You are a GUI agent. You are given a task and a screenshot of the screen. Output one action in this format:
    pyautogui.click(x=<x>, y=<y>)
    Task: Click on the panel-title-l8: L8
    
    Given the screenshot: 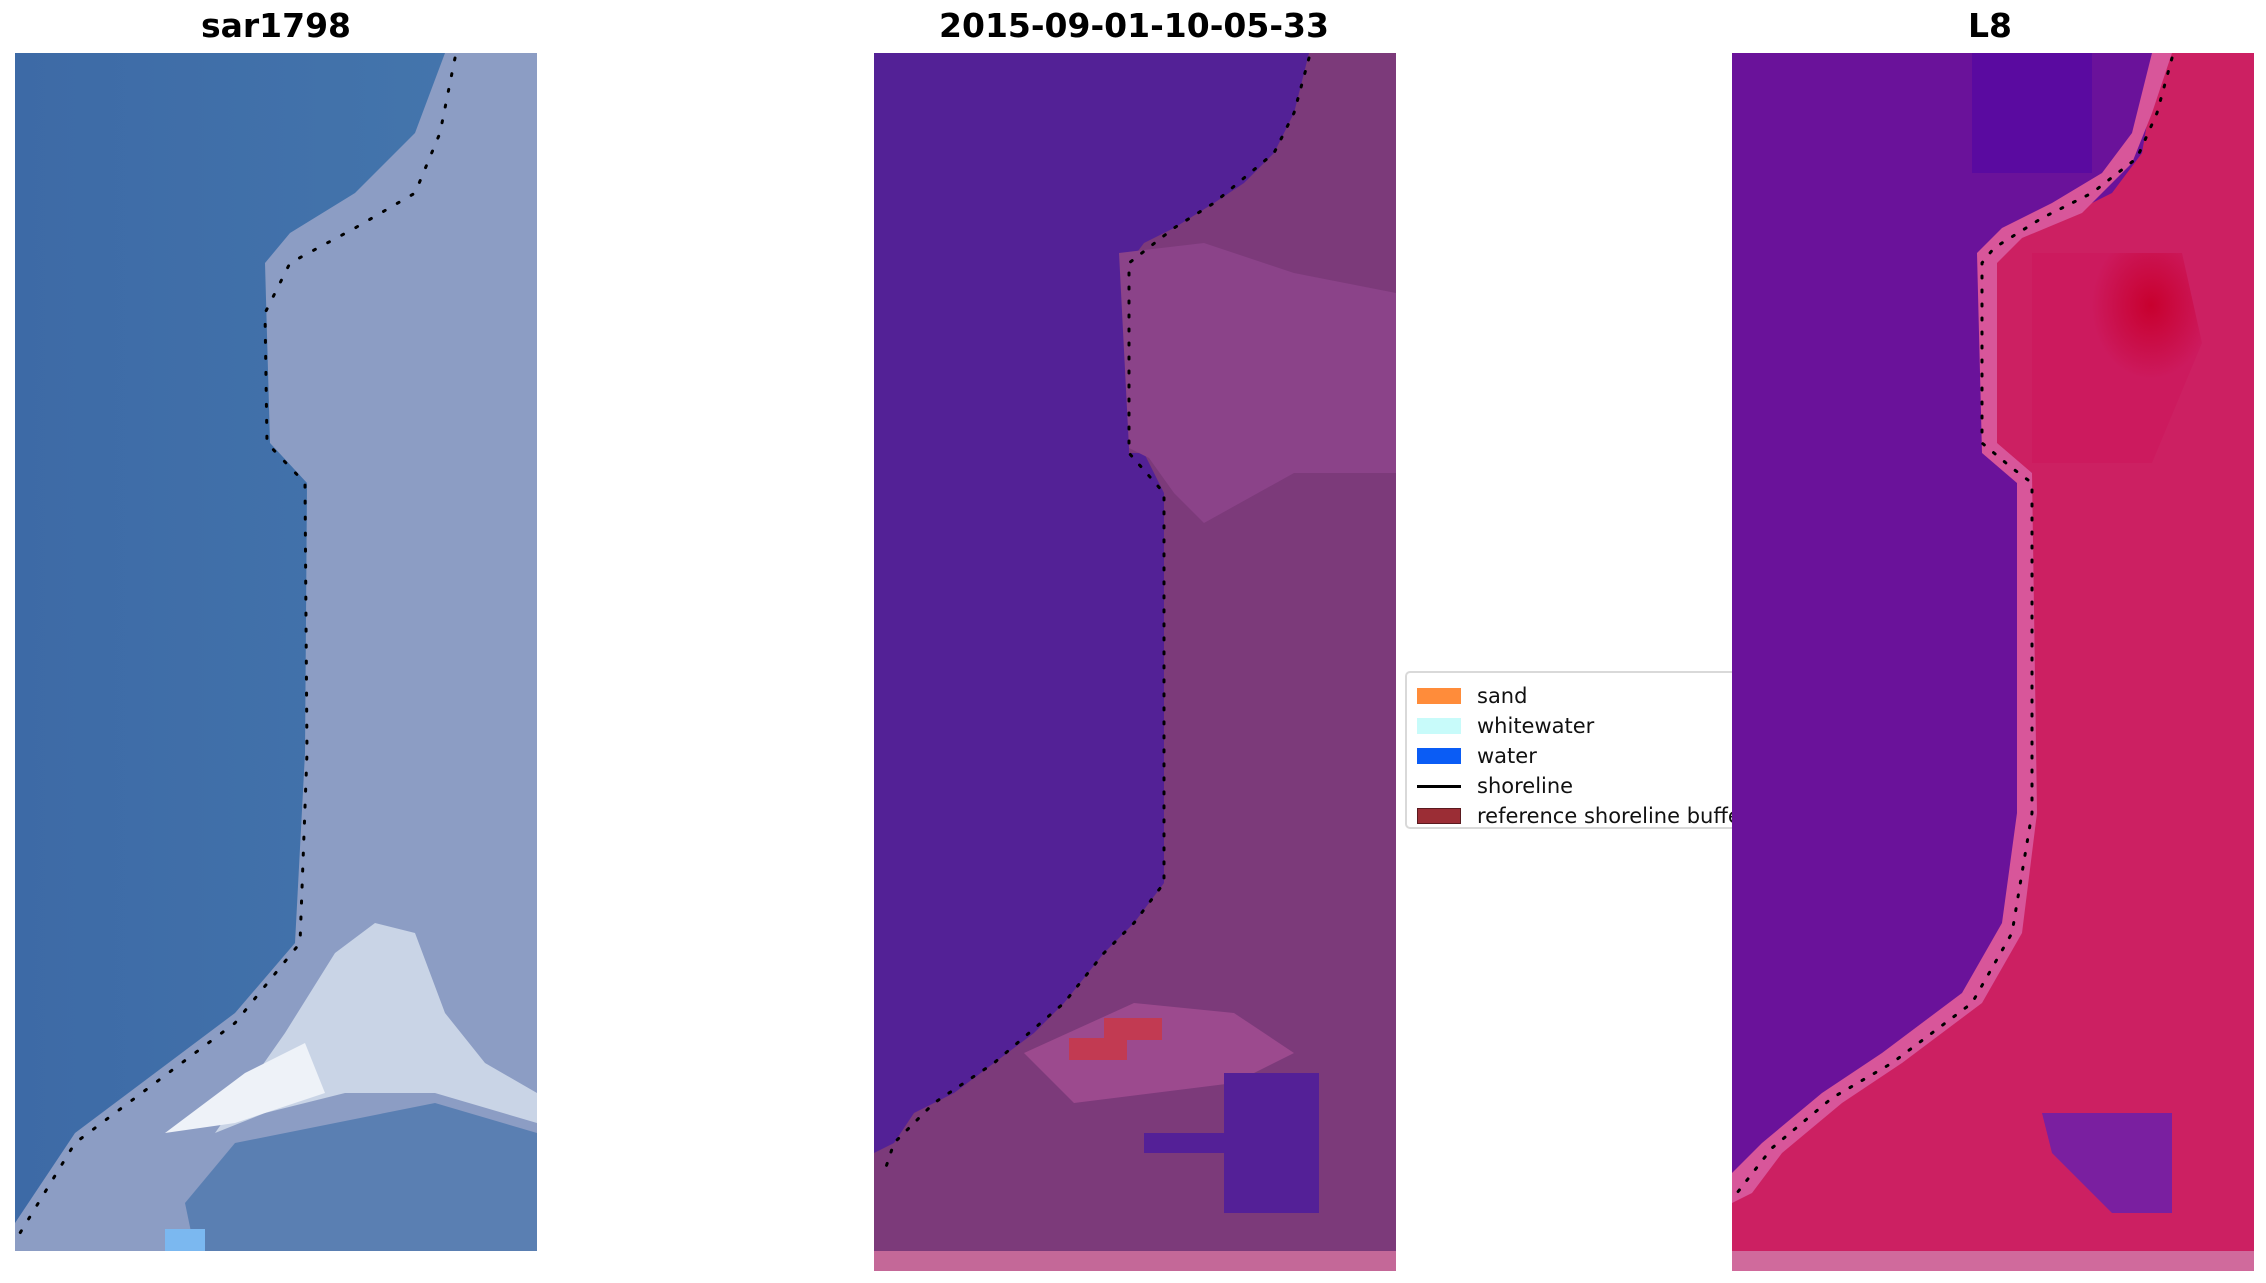 What is the action you would take?
    pyautogui.click(x=1990, y=25)
    